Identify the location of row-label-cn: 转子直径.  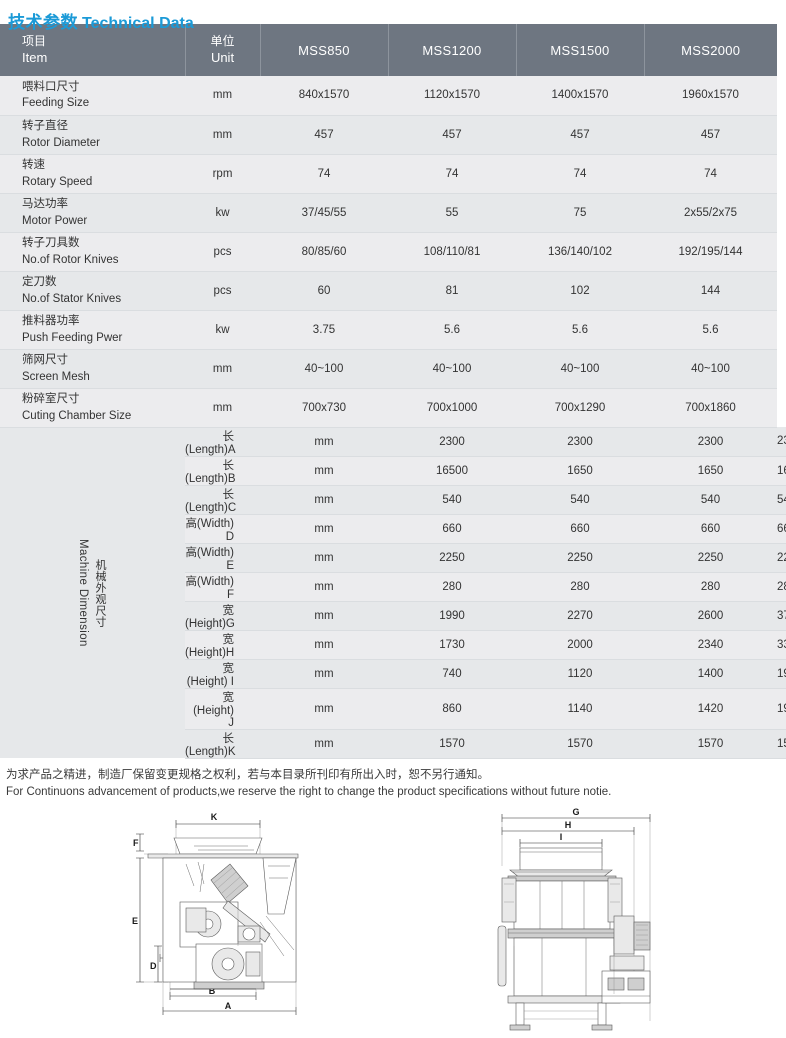
(45, 126).